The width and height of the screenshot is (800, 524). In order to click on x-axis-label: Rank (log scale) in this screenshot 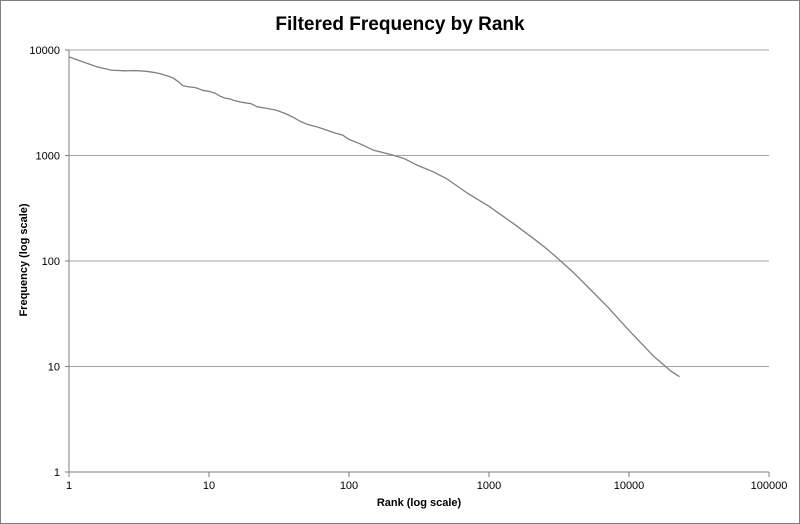, I will do `click(419, 503)`.